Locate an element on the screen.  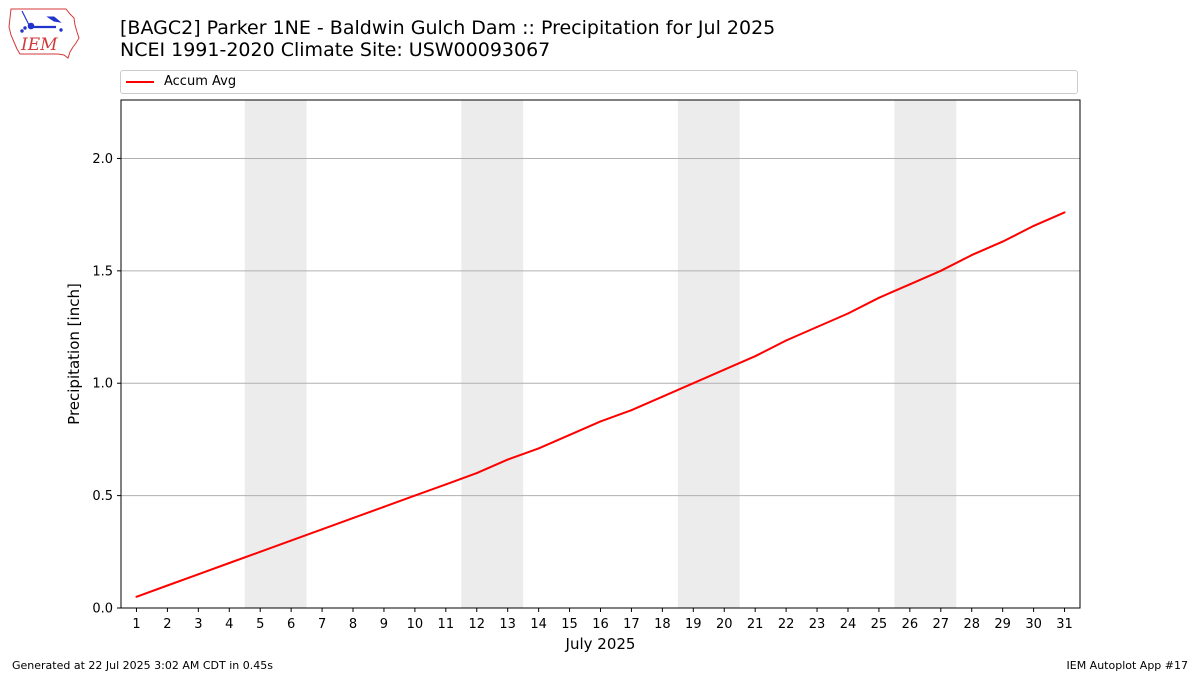
x-tick-label: 9 is located at coordinates (384, 624).